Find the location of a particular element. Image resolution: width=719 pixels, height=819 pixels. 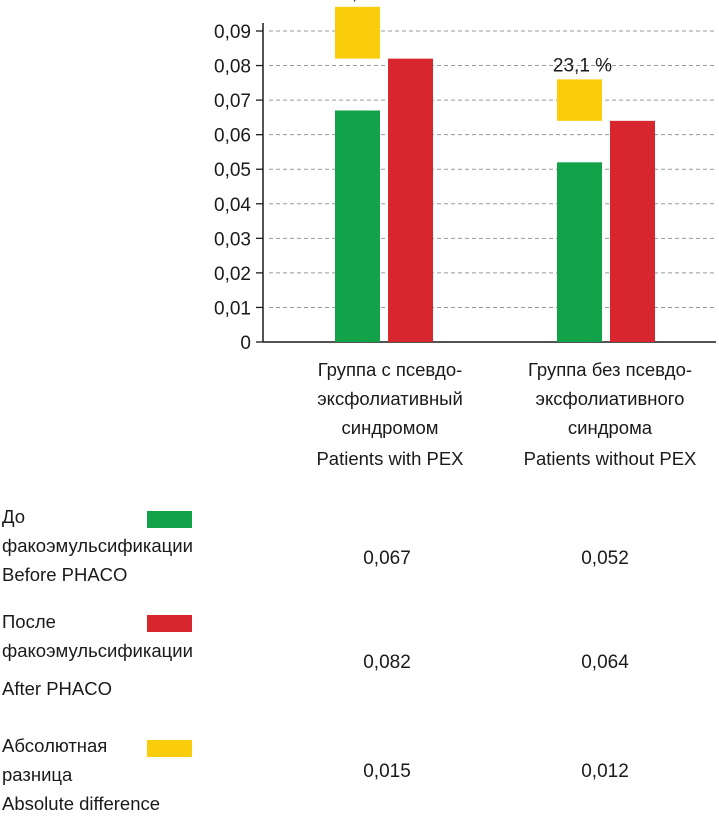

value-cell: 0,064 is located at coordinates (605, 662).